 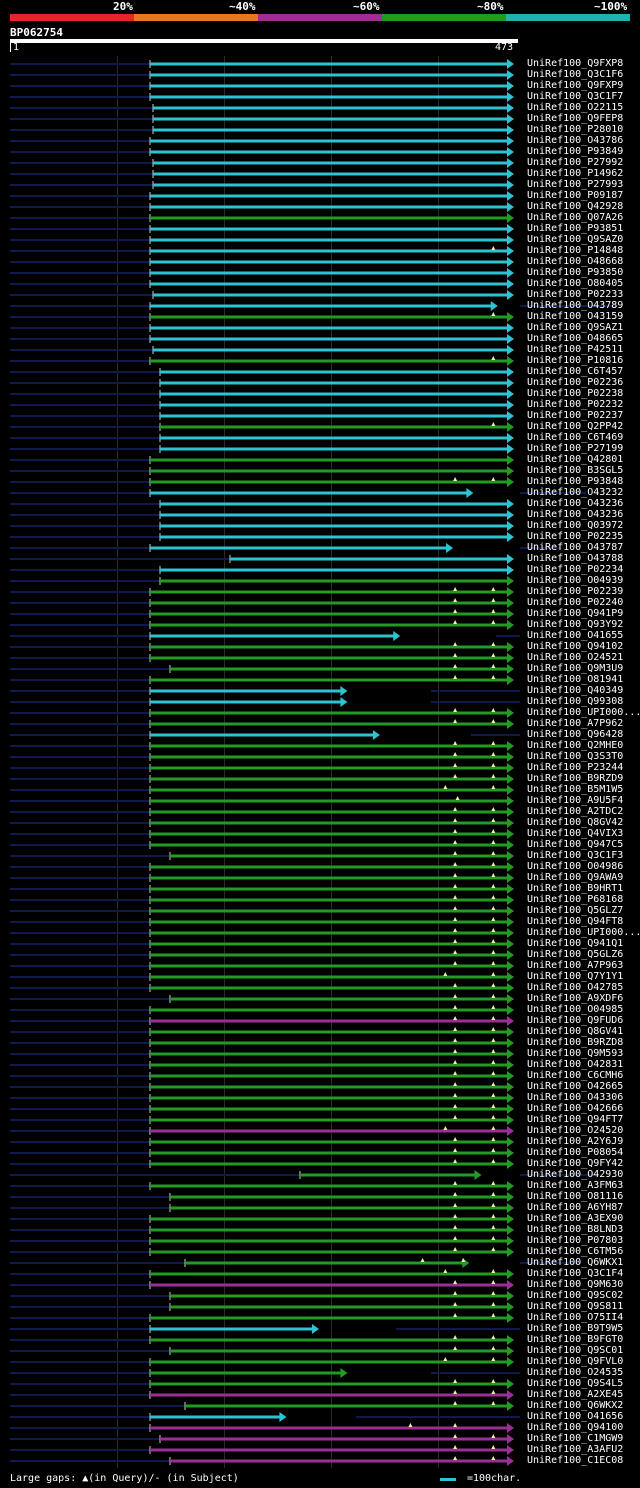 I want to click on hit-label: UniRef100_P07803, so click(x=575, y=1240).